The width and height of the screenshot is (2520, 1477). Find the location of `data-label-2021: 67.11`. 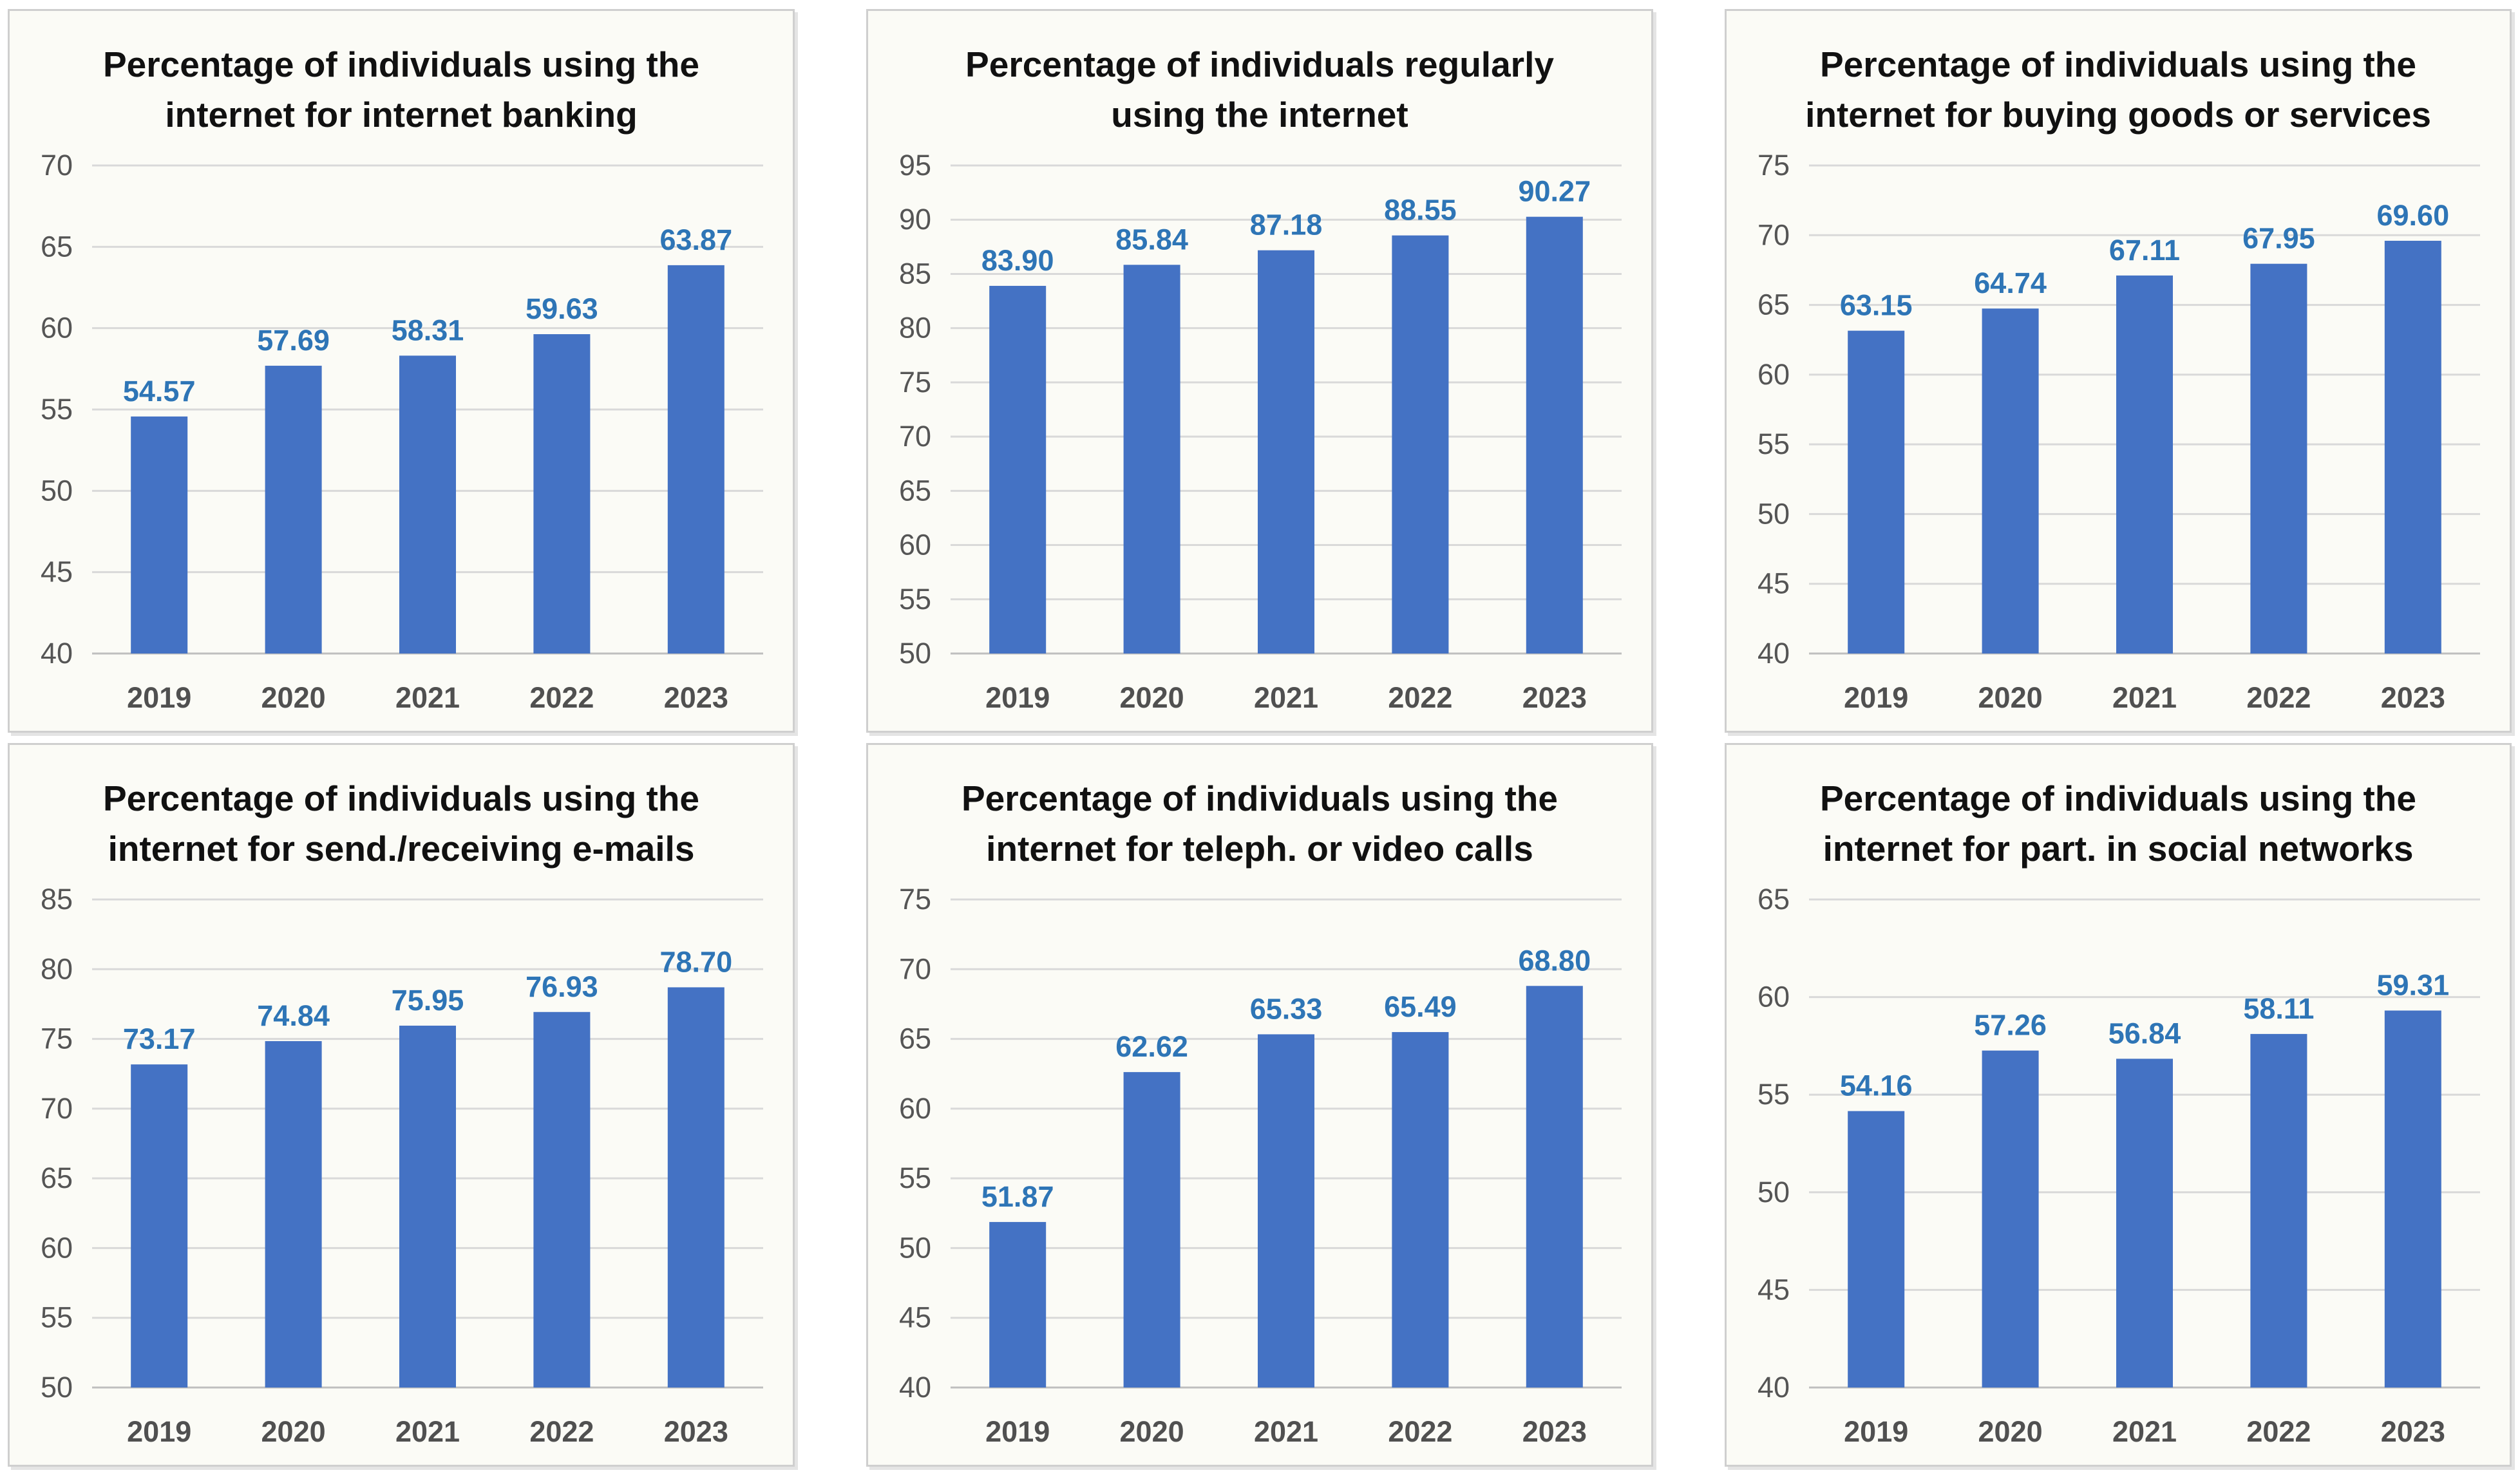

data-label-2021: 67.11 is located at coordinates (2144, 251).